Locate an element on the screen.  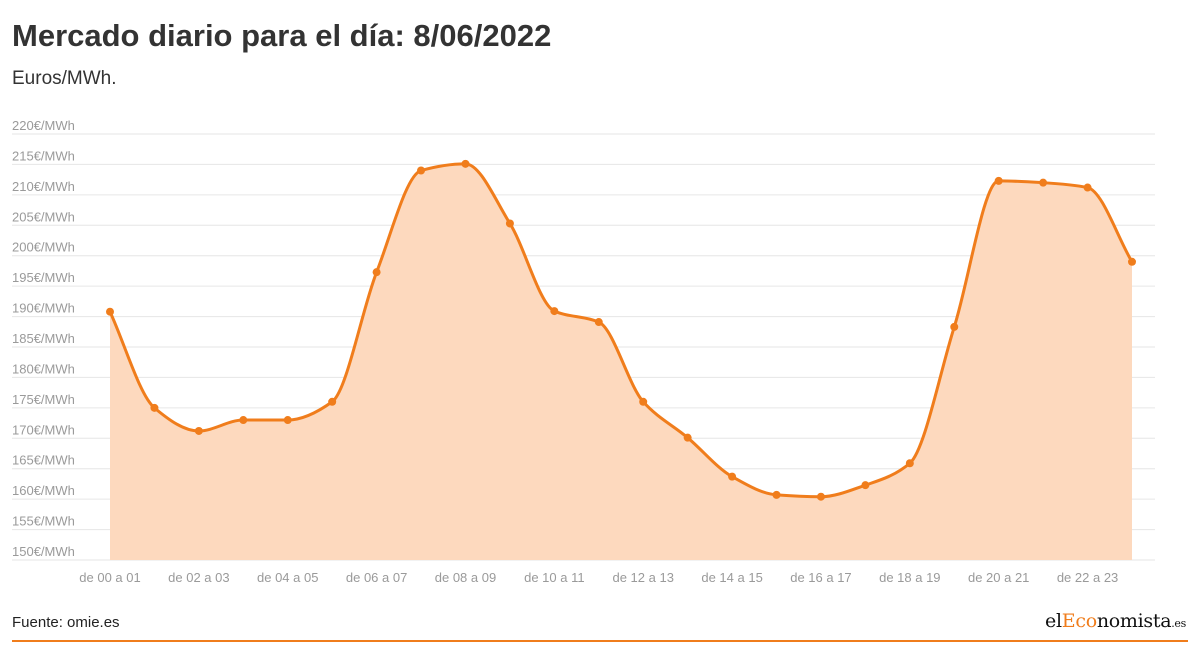
y-tick-label-200: 200€/MWh is located at coordinates (43, 247).